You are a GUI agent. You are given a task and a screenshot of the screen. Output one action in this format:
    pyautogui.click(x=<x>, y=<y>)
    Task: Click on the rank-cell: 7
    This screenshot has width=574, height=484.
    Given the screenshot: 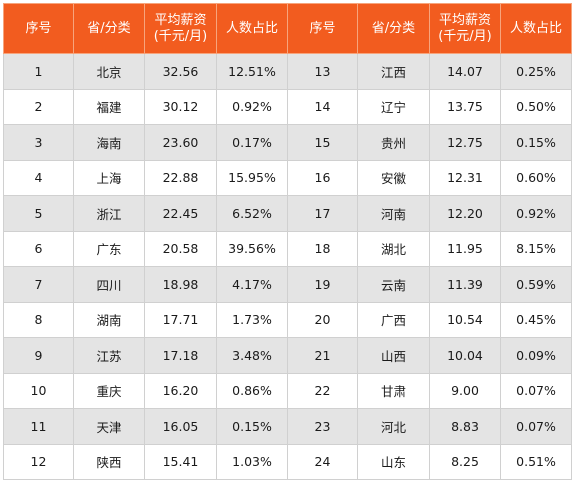 What is the action you would take?
    pyautogui.click(x=38, y=284)
    